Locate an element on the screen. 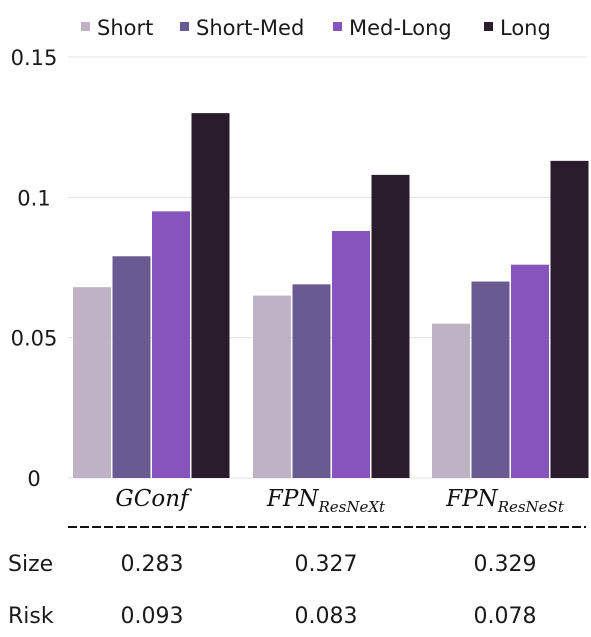 The width and height of the screenshot is (591, 637). row-label-size: Size is located at coordinates (31, 564).